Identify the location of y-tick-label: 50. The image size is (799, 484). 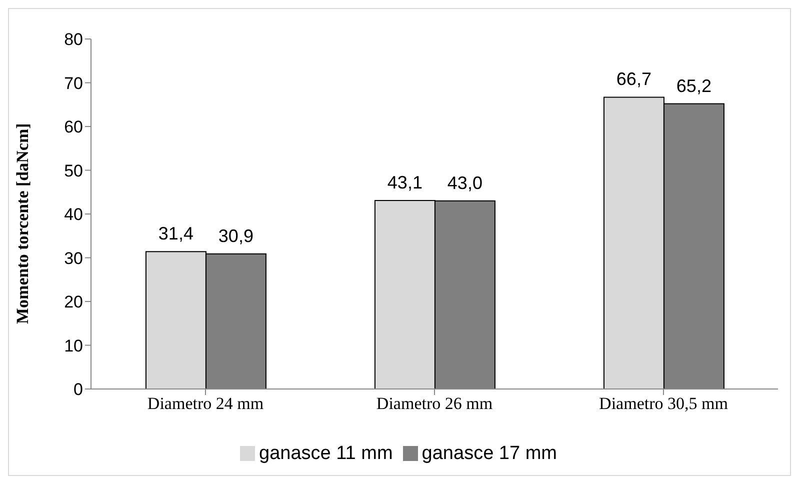
(73, 170).